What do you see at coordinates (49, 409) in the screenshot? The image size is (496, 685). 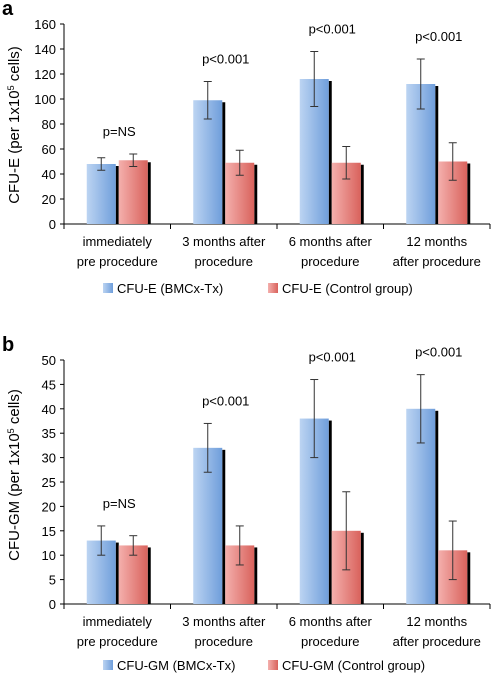 I see `panel-b-y-tick-label: 40` at bounding box center [49, 409].